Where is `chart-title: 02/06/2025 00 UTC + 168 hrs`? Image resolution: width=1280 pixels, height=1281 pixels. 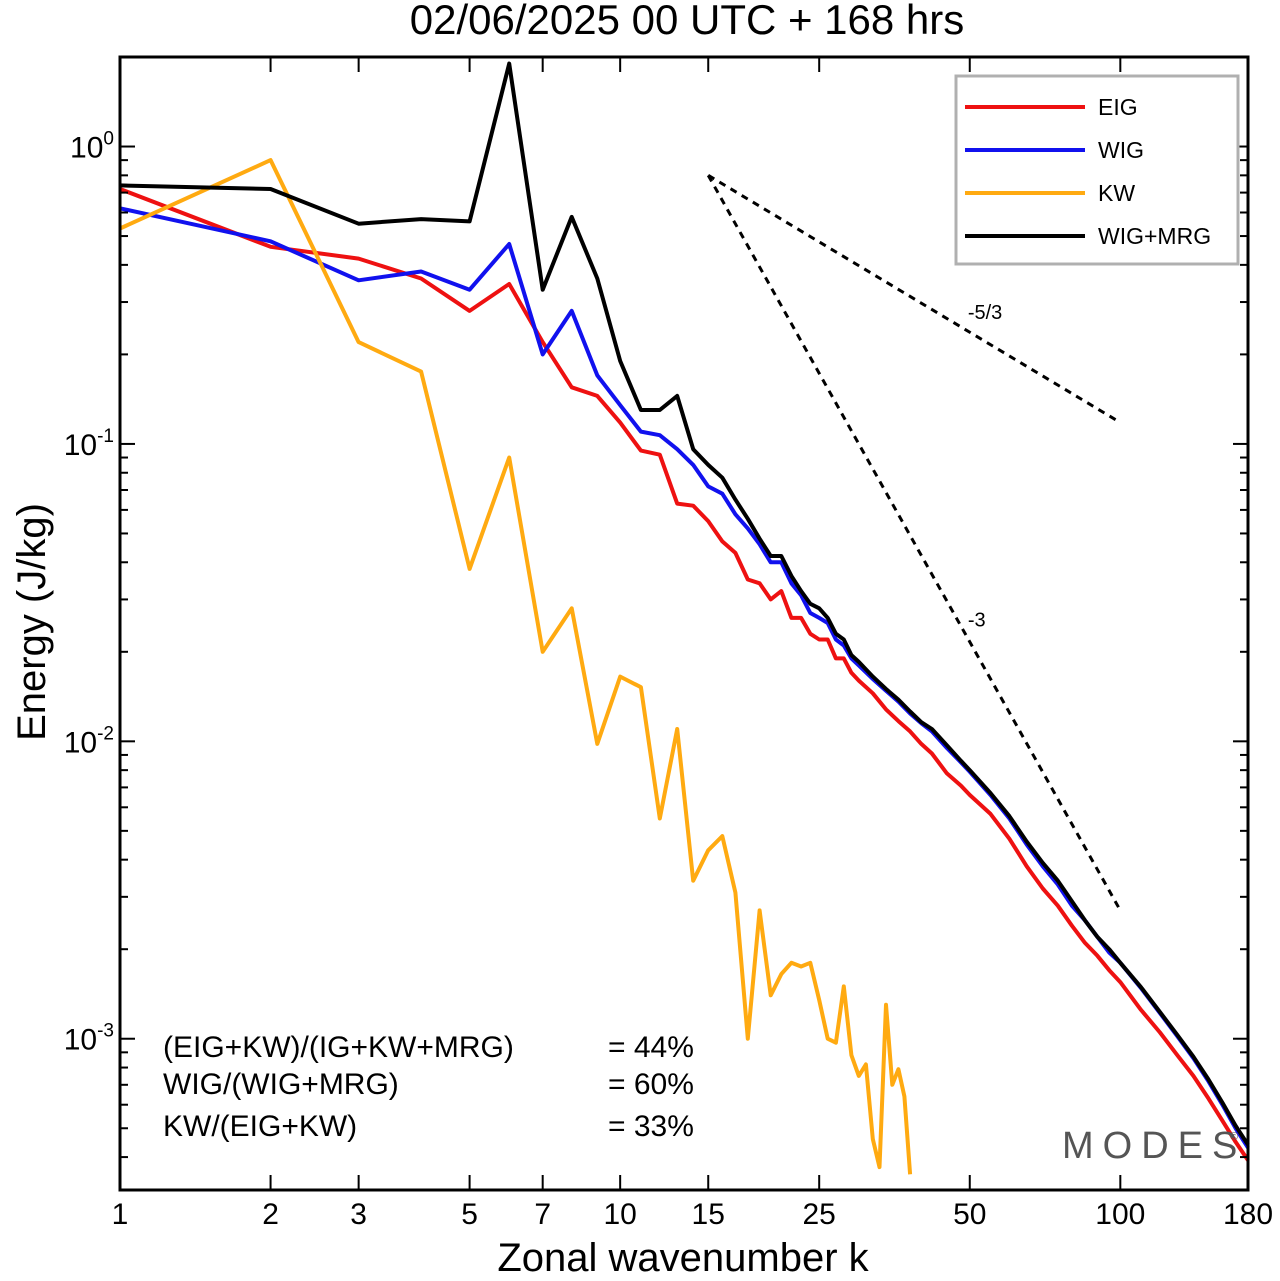
chart-title: 02/06/2025 00 UTC + 168 hrs is located at coordinates (687, 21).